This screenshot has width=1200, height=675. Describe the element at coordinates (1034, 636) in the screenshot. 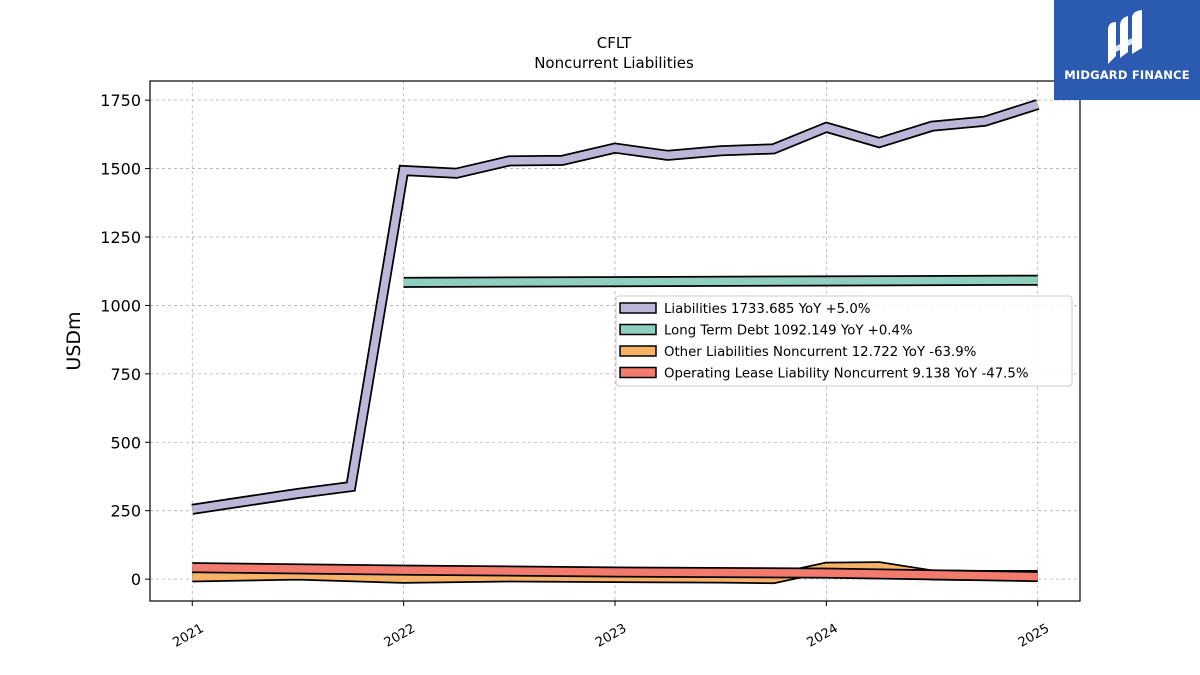

I see `x-tick-label: 2025` at that location.